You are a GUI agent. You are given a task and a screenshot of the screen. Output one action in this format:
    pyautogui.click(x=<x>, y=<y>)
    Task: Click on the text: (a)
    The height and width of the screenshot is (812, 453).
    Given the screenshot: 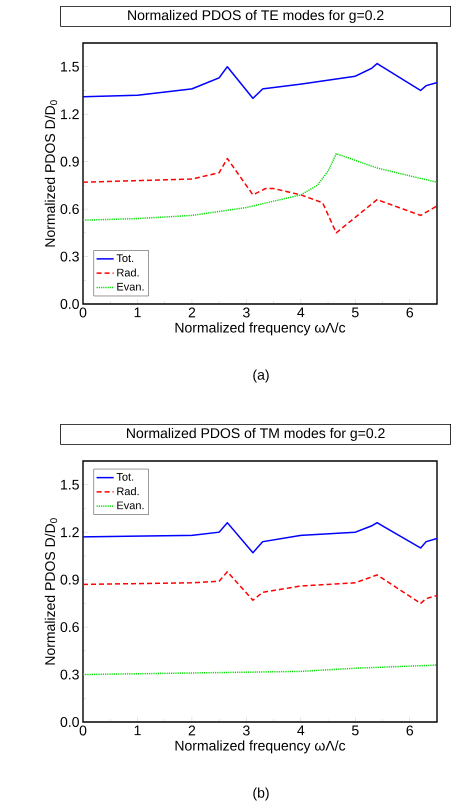 What is the action you would take?
    pyautogui.click(x=261, y=376)
    